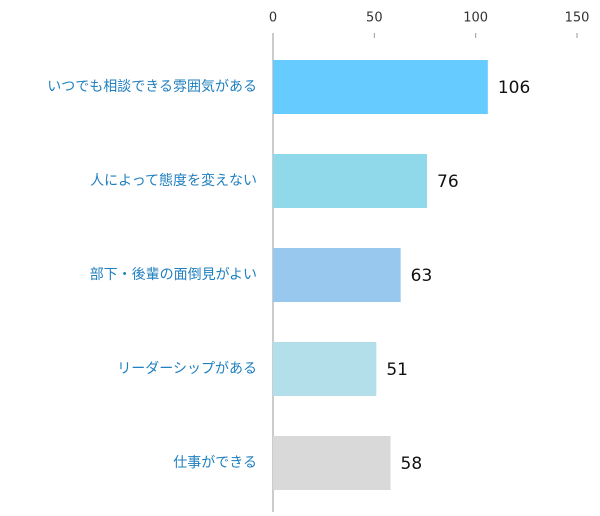  I want to click on category-label: リーダーシップがある, so click(187, 369).